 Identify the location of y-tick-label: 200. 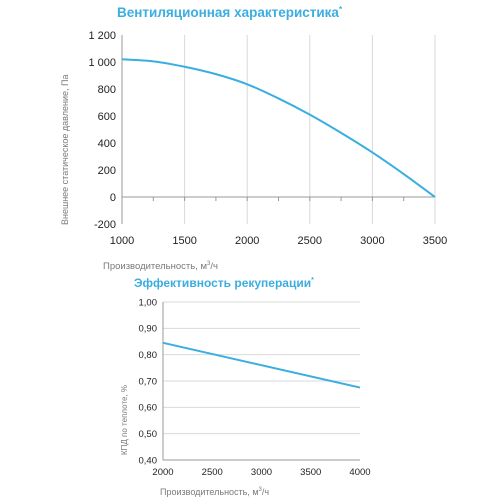
(107, 171).